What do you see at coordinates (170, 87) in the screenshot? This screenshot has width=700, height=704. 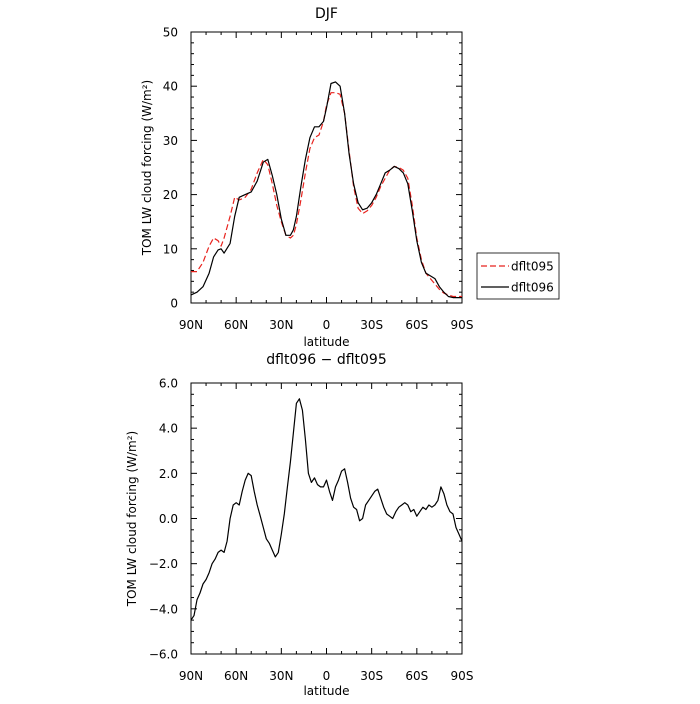 I see `y-tick-label: 40` at bounding box center [170, 87].